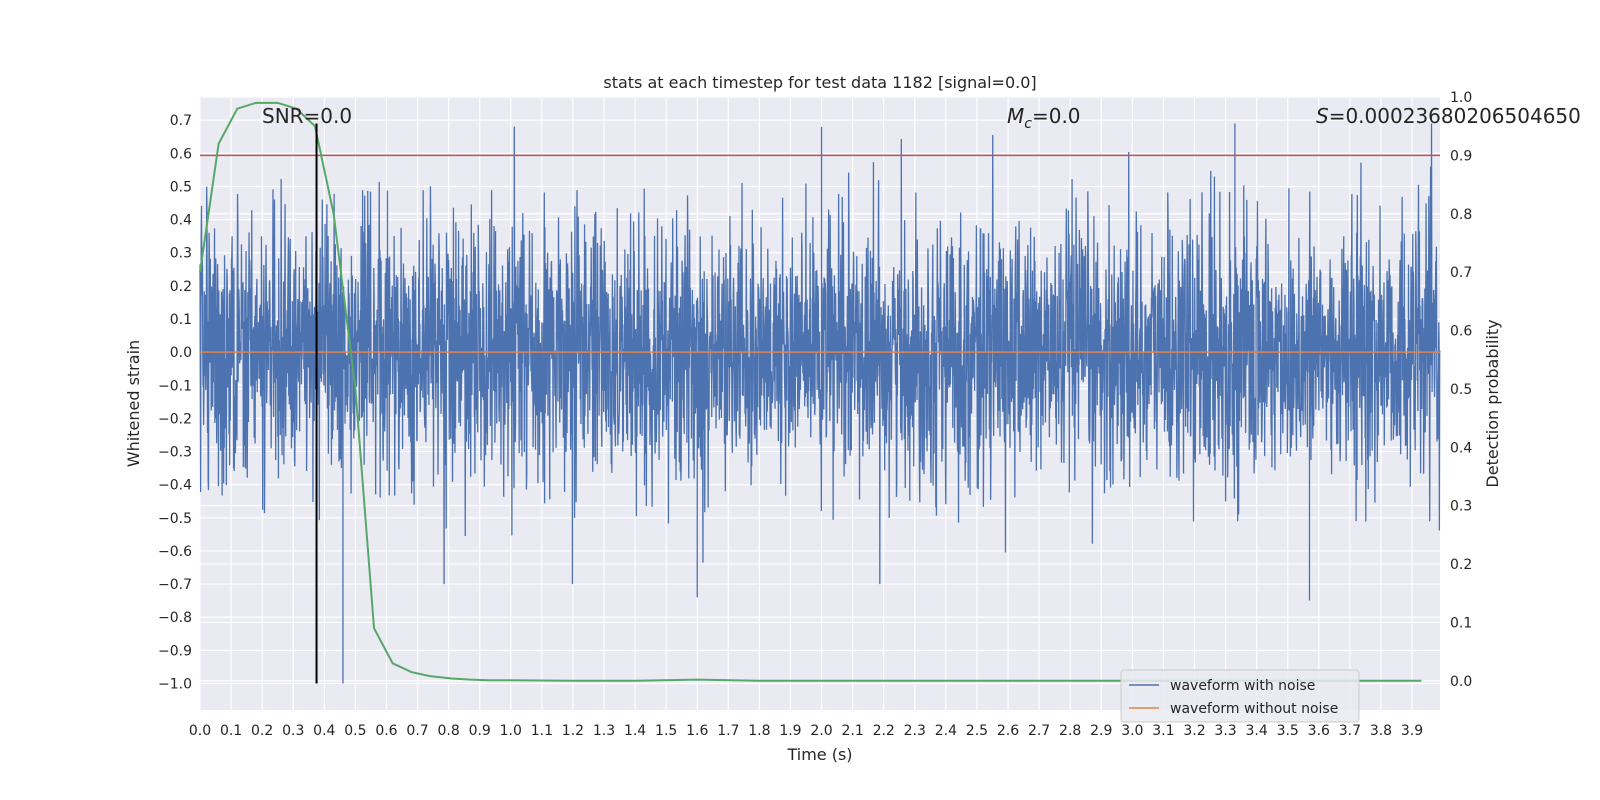 The image size is (1600, 800). Describe the element at coordinates (1350, 731) in the screenshot. I see `x-tick-label: 3.7` at that location.